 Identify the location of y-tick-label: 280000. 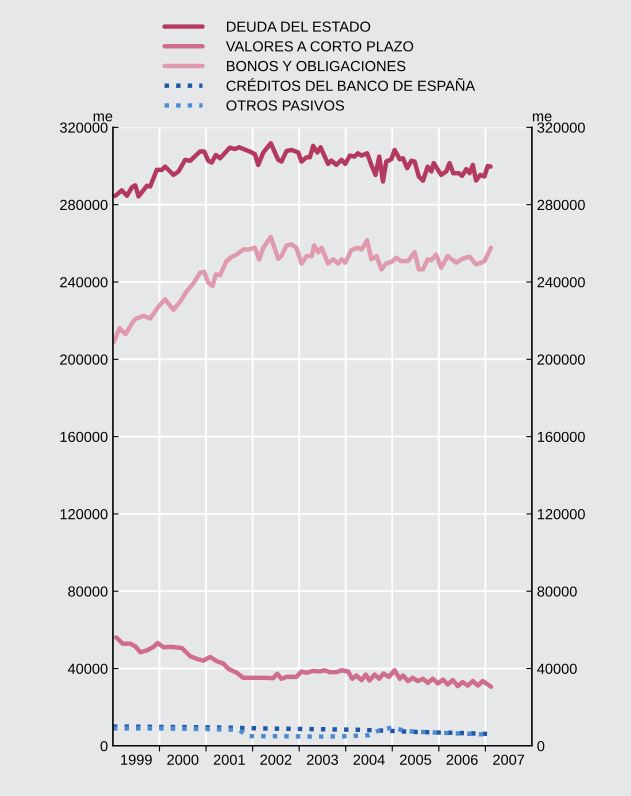
(84, 205).